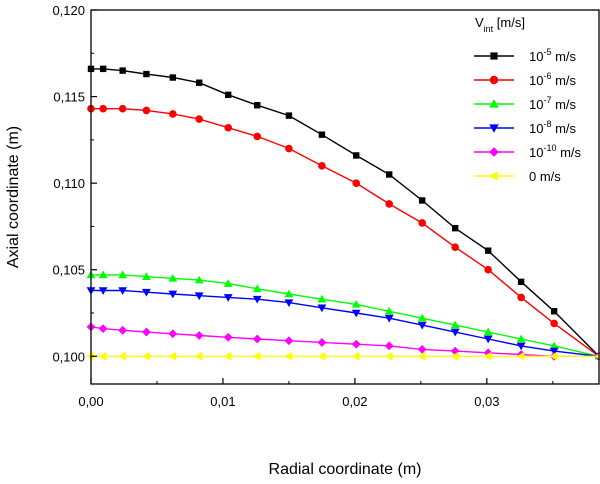 The width and height of the screenshot is (600, 484). I want to click on y-tick-label: 0,105, so click(68, 270).